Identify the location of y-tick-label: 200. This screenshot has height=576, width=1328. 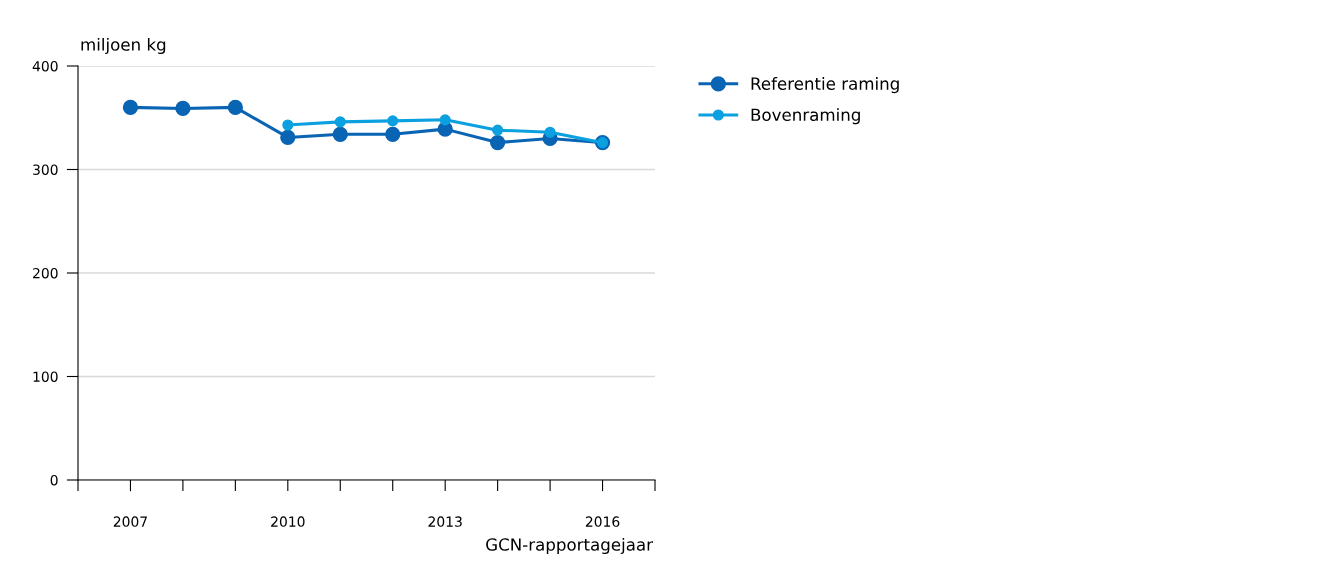
(45, 273).